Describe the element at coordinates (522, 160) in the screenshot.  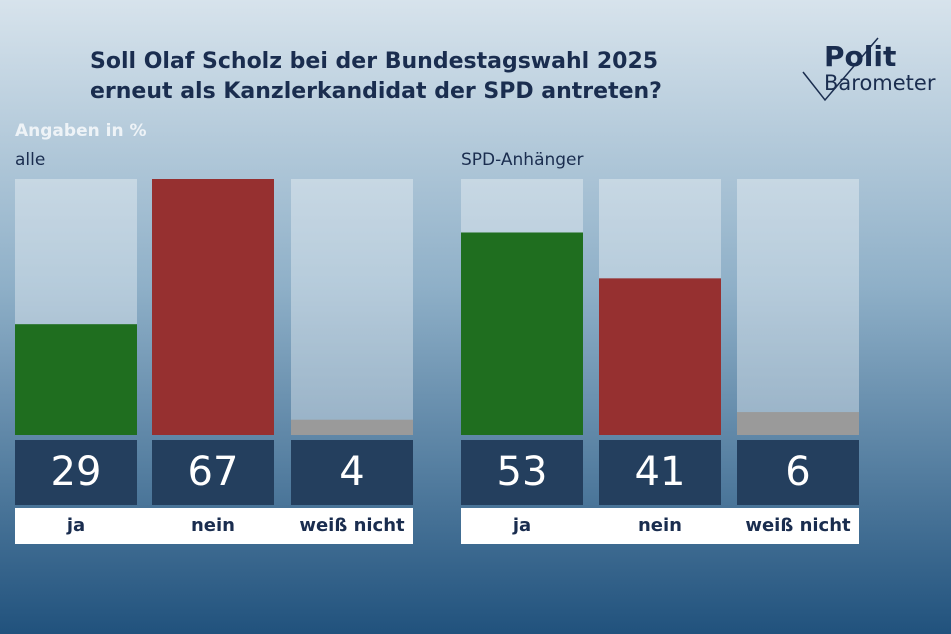
I see `subtitle: SPD-Anhänger` at that location.